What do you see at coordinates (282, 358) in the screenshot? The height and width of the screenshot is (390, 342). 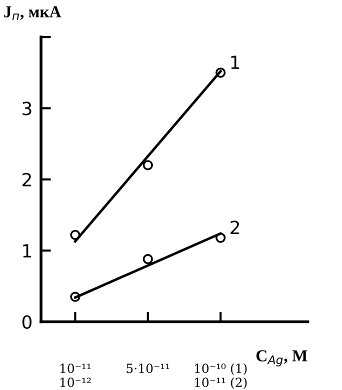 I see `x-axis-title: C$_{Ag}$, M` at bounding box center [282, 358].